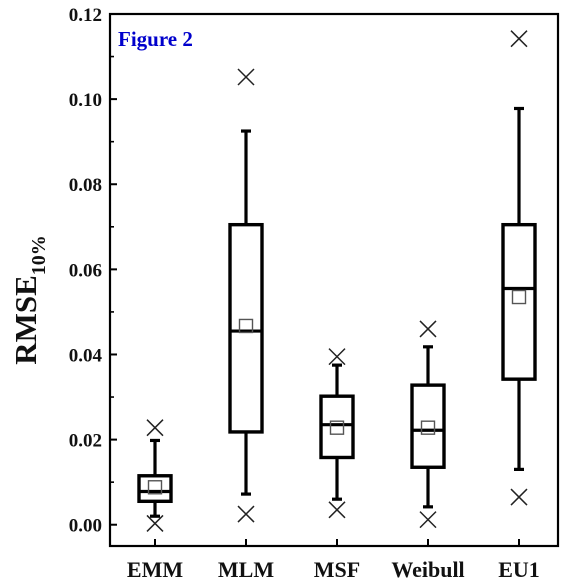 Image resolution: width=573 pixels, height=586 pixels. Describe the element at coordinates (39, 255) in the screenshot. I see `y-axis-label-subscript: 10%` at that location.